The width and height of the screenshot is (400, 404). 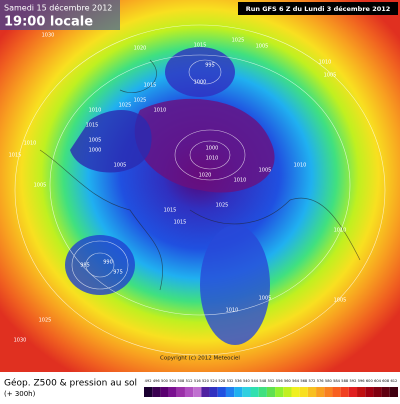 What do you see at coordinates (189, 381) in the screenshot?
I see `legend-tick-label: 512` at bounding box center [189, 381].